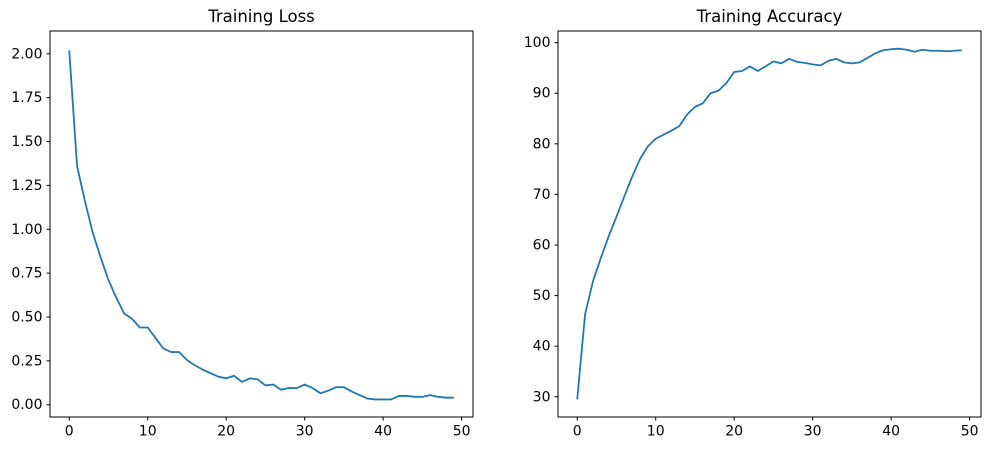 The width and height of the screenshot is (990, 451). What do you see at coordinates (537, 43) in the screenshot?
I see `y-tick-label: 100` at bounding box center [537, 43].